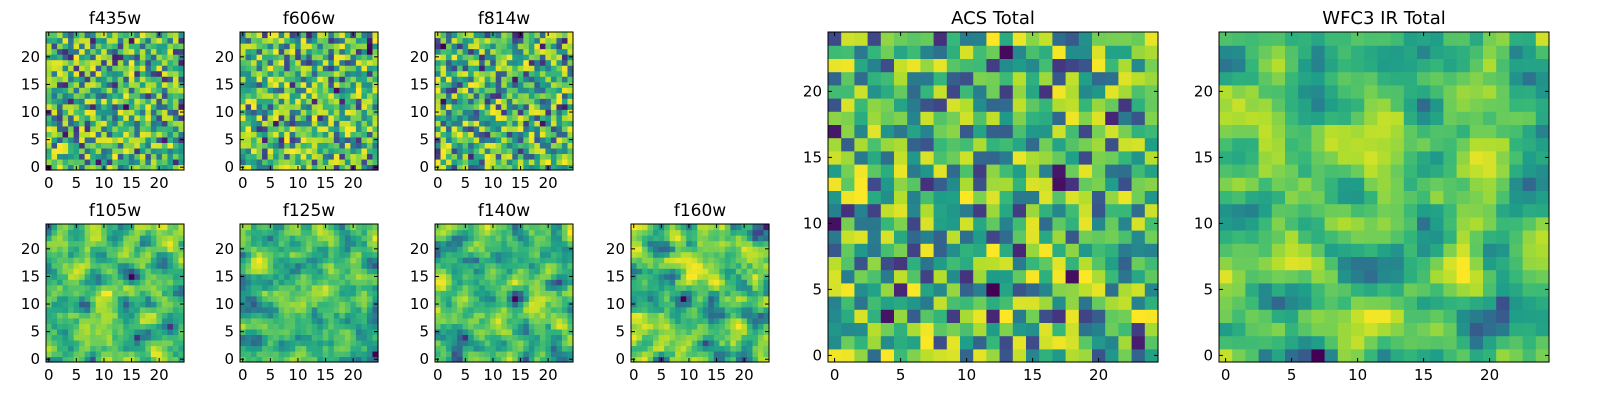 This screenshot has width=1600, height=400. What do you see at coordinates (30, 112) in the screenshot?
I see `y-tick-label: 10` at bounding box center [30, 112].